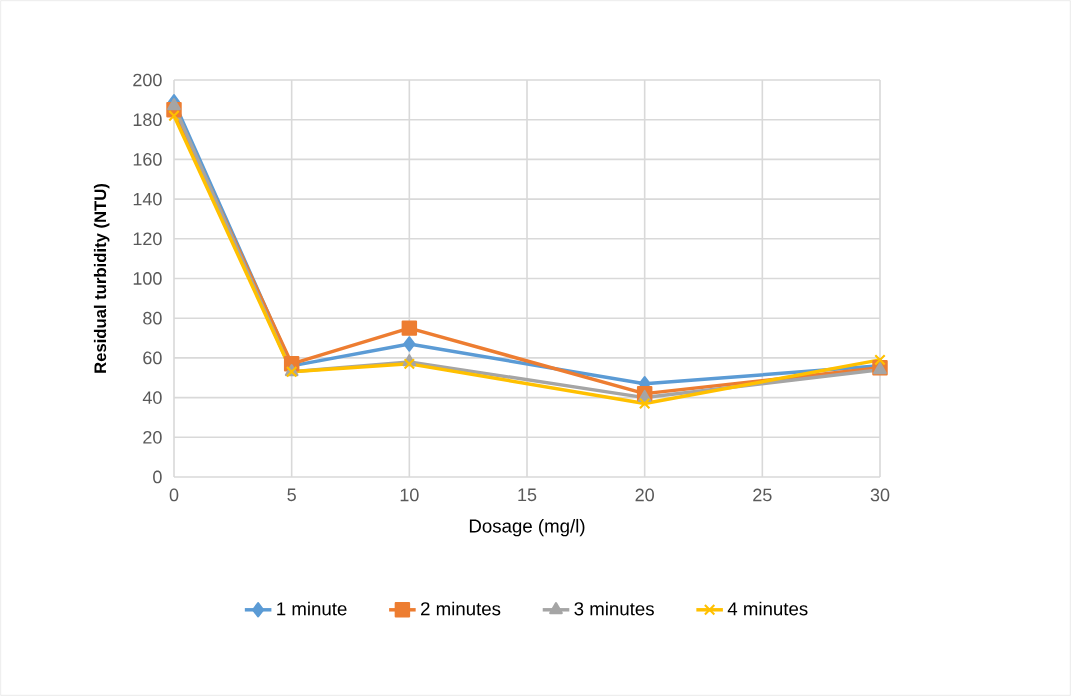 This screenshot has width=1071, height=696. I want to click on x-tick-label: 20, so click(644, 495).